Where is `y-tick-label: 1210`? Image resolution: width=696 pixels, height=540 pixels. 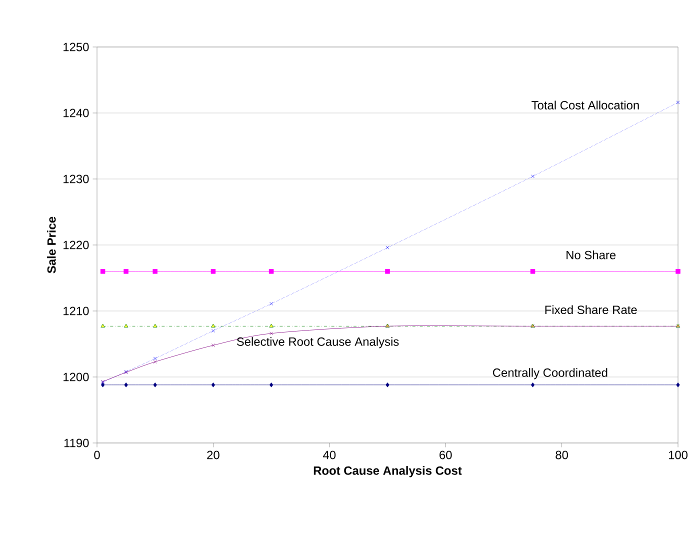 y-tick-label: 1210 is located at coordinates (76, 311).